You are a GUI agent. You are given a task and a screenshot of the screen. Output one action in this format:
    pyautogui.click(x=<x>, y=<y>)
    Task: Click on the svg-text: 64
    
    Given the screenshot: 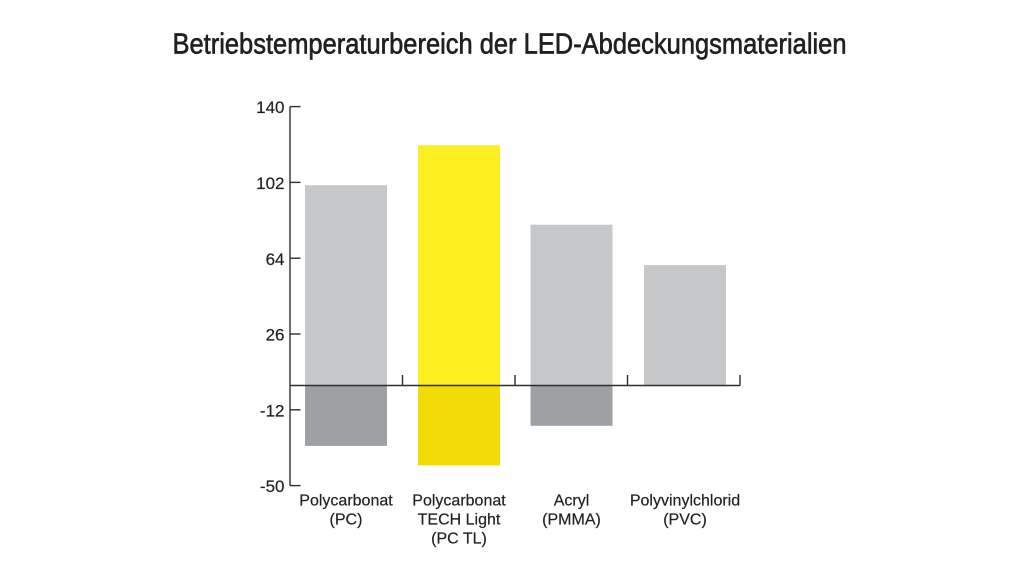 What is the action you would take?
    pyautogui.click(x=275, y=259)
    